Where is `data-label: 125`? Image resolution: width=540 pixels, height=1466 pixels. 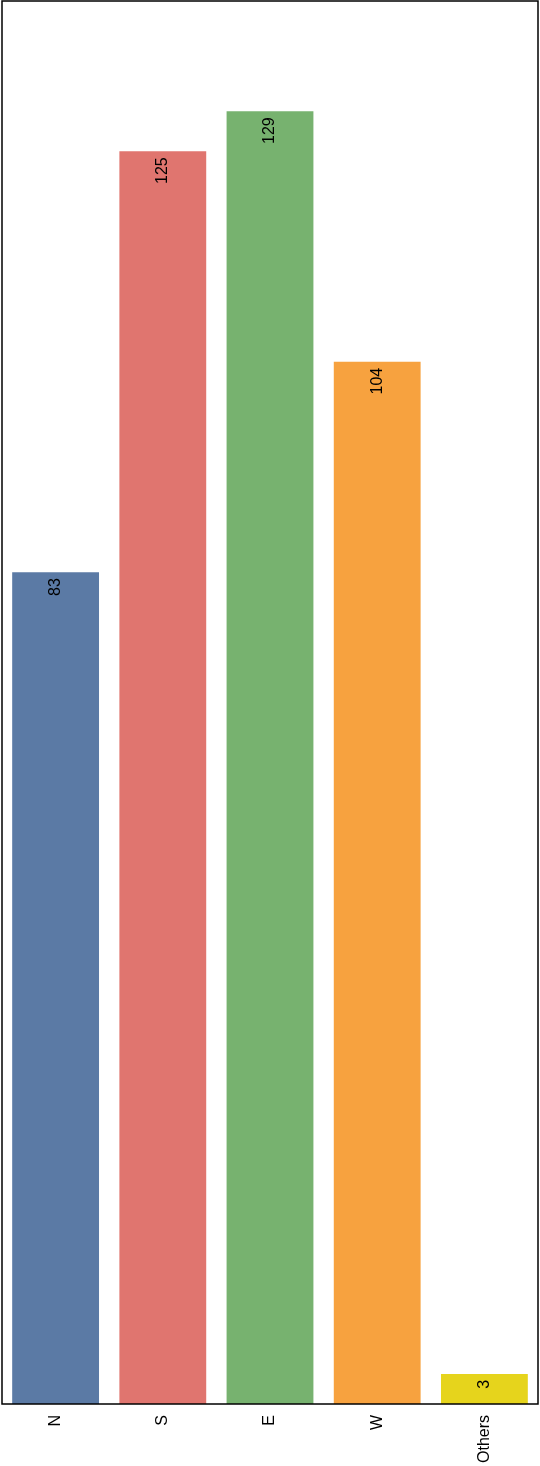 data-label: 125 is located at coordinates (162, 171).